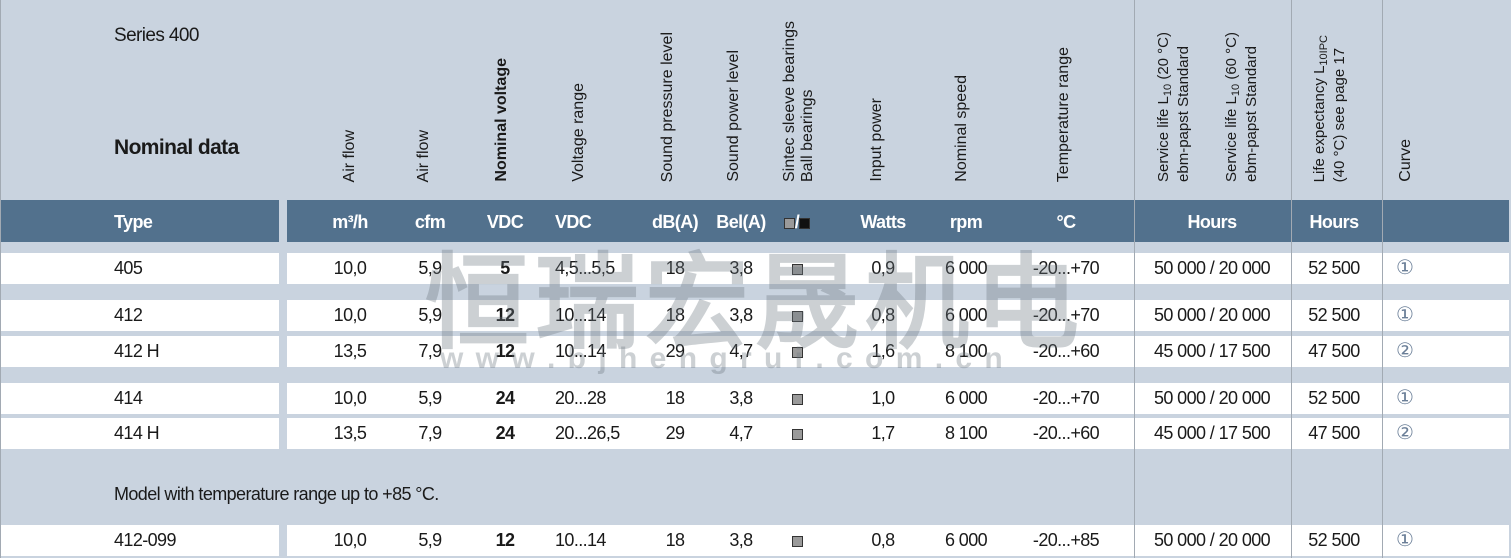 This screenshot has height=558, width=1511. Describe the element at coordinates (350, 222) in the screenshot. I see `unit-m3h: m³/h` at that location.